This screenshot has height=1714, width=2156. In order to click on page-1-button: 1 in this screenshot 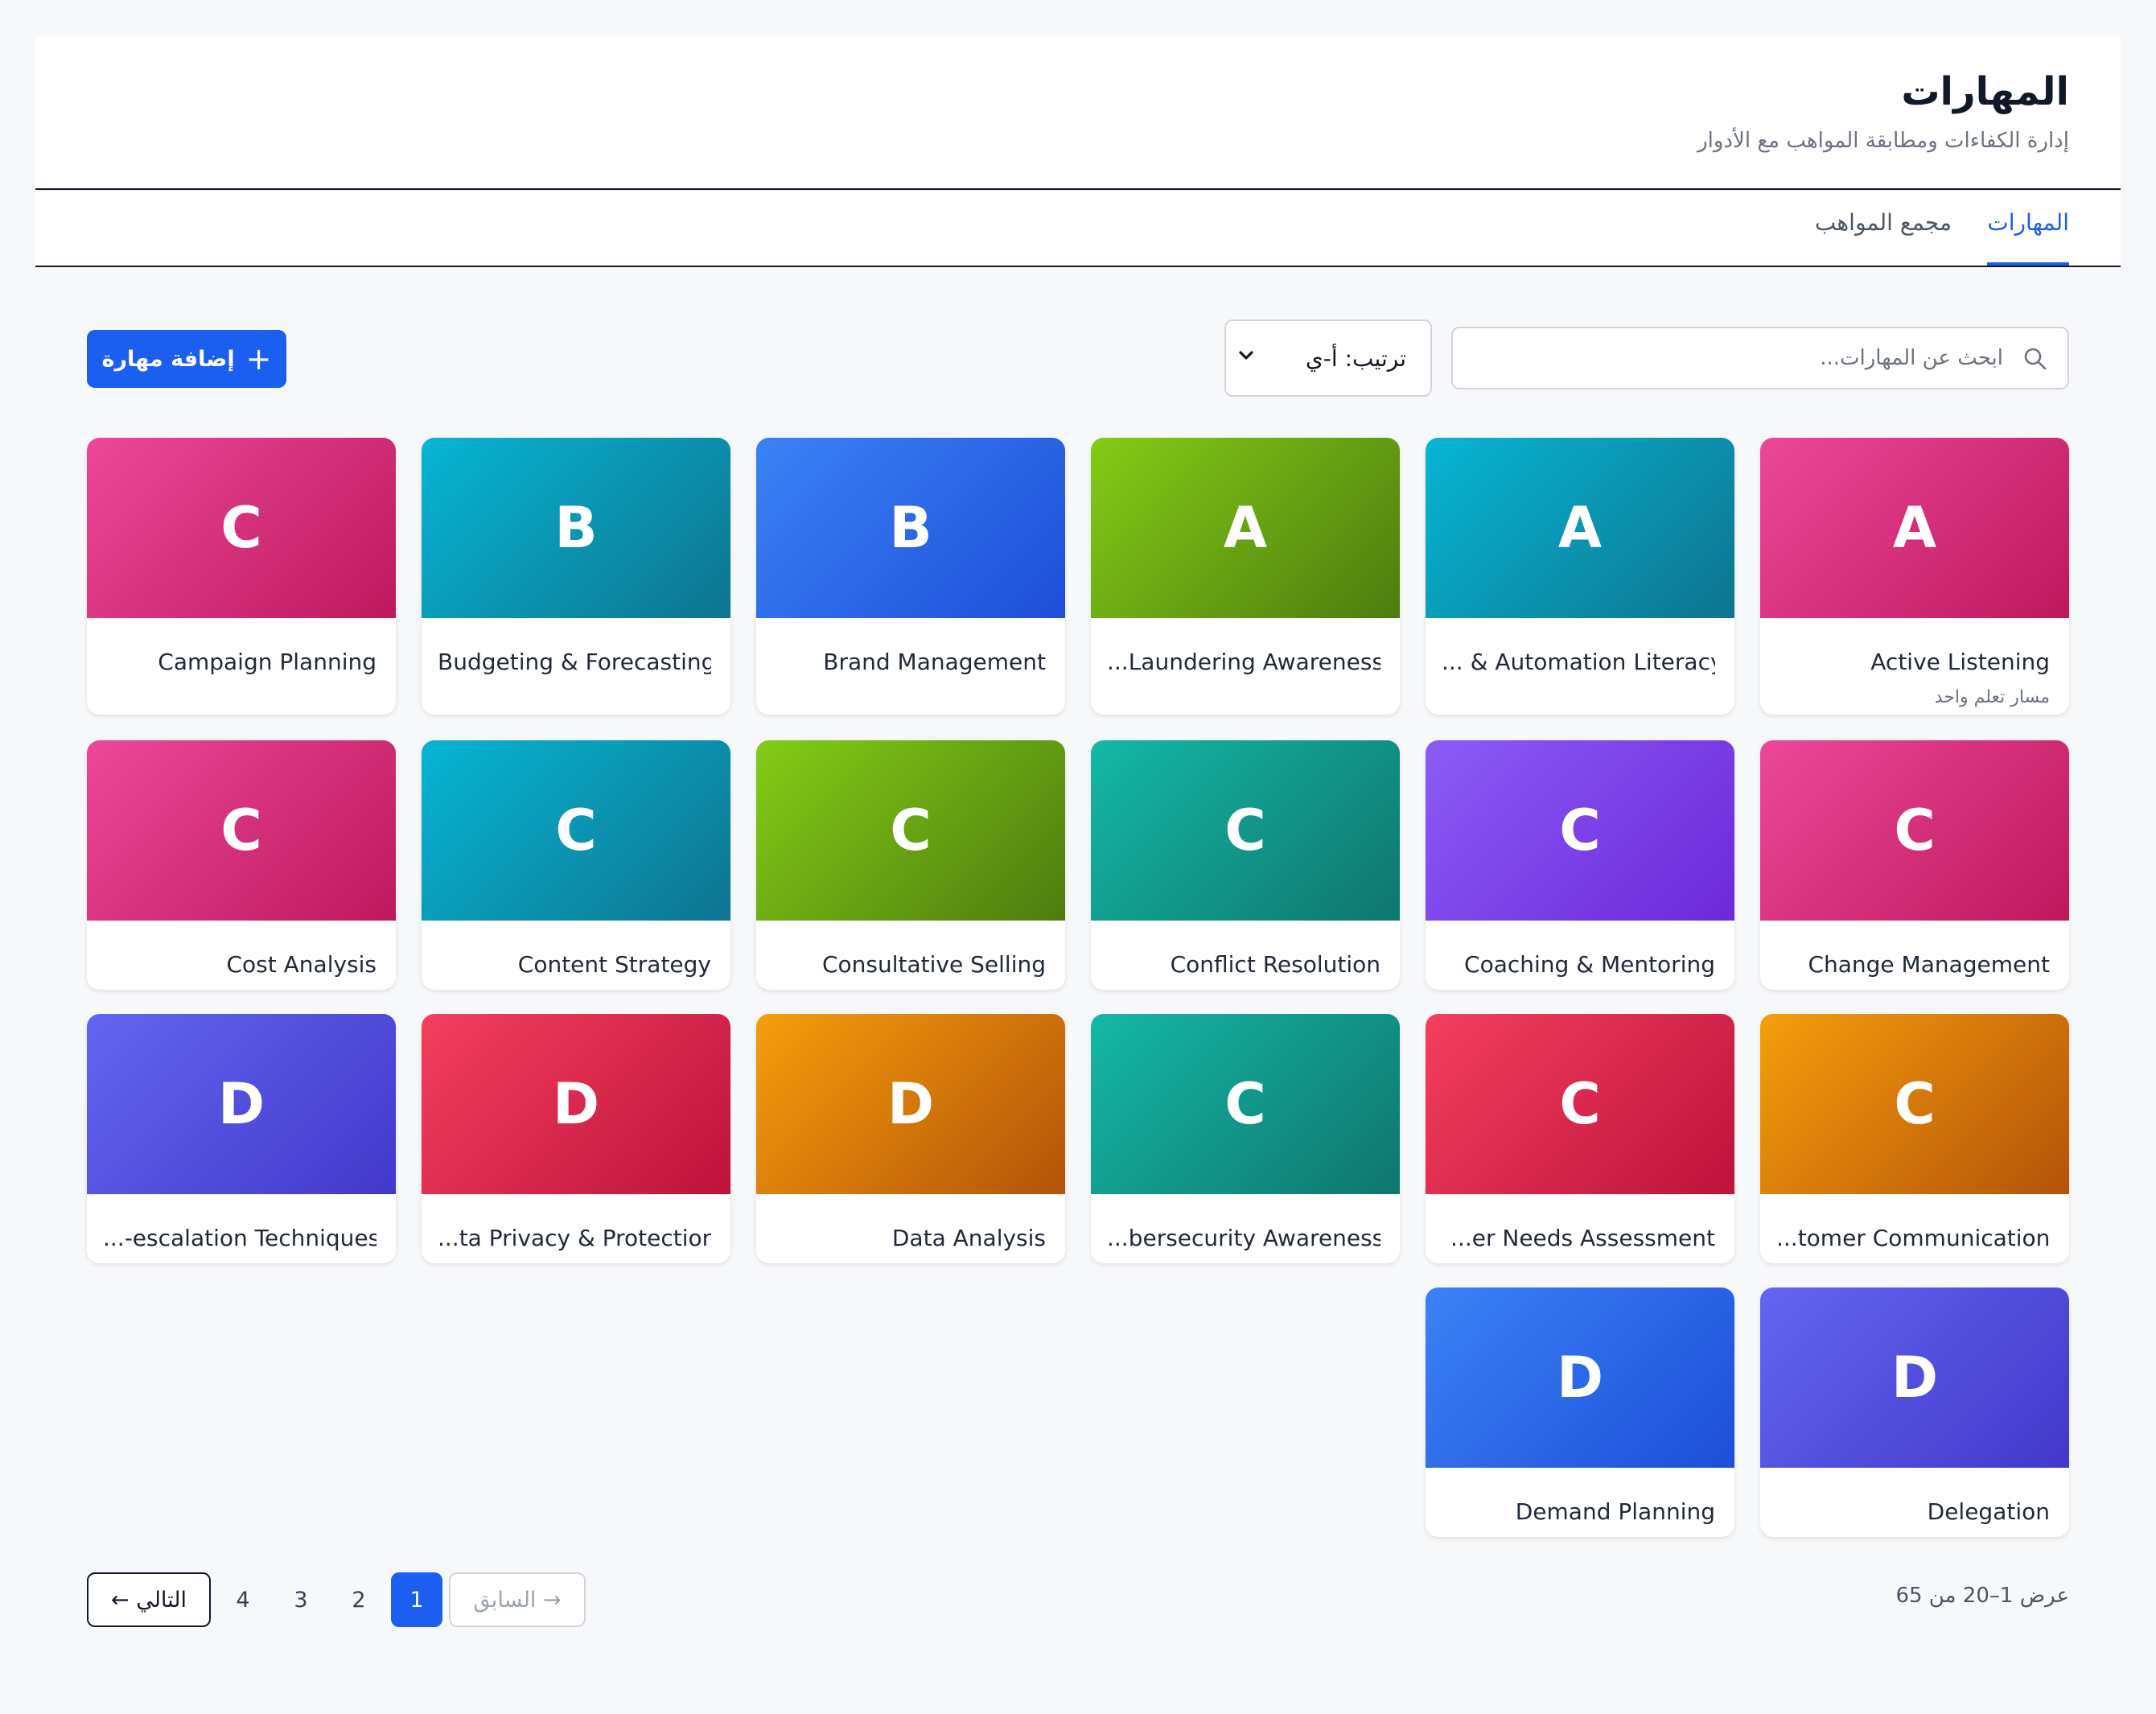, I will do `click(416, 1600)`.